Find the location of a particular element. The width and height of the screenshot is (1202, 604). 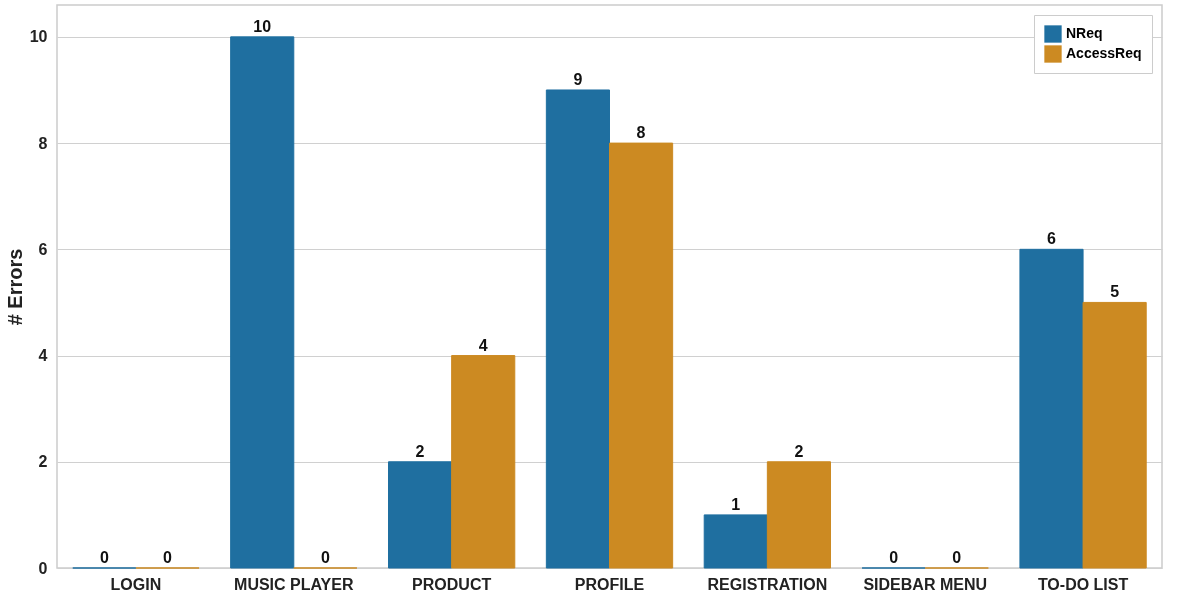

y-tick-label: 8 is located at coordinates (43, 143).